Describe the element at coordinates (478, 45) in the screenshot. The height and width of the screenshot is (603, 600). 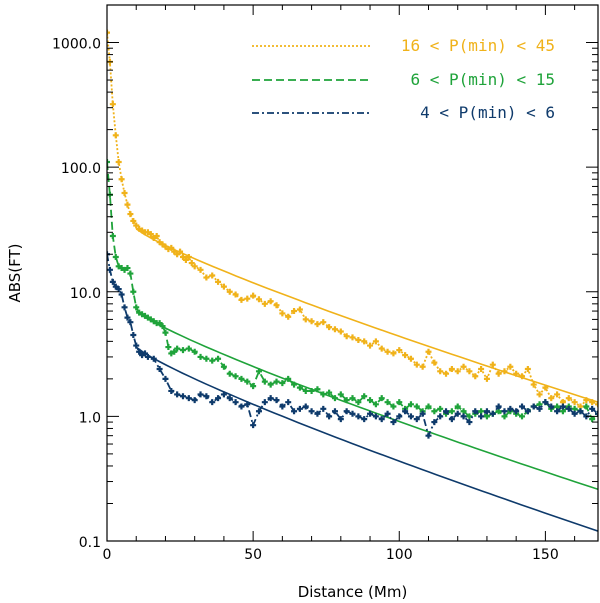
I see `legend-label: 16 < P(min) < 45` at that location.